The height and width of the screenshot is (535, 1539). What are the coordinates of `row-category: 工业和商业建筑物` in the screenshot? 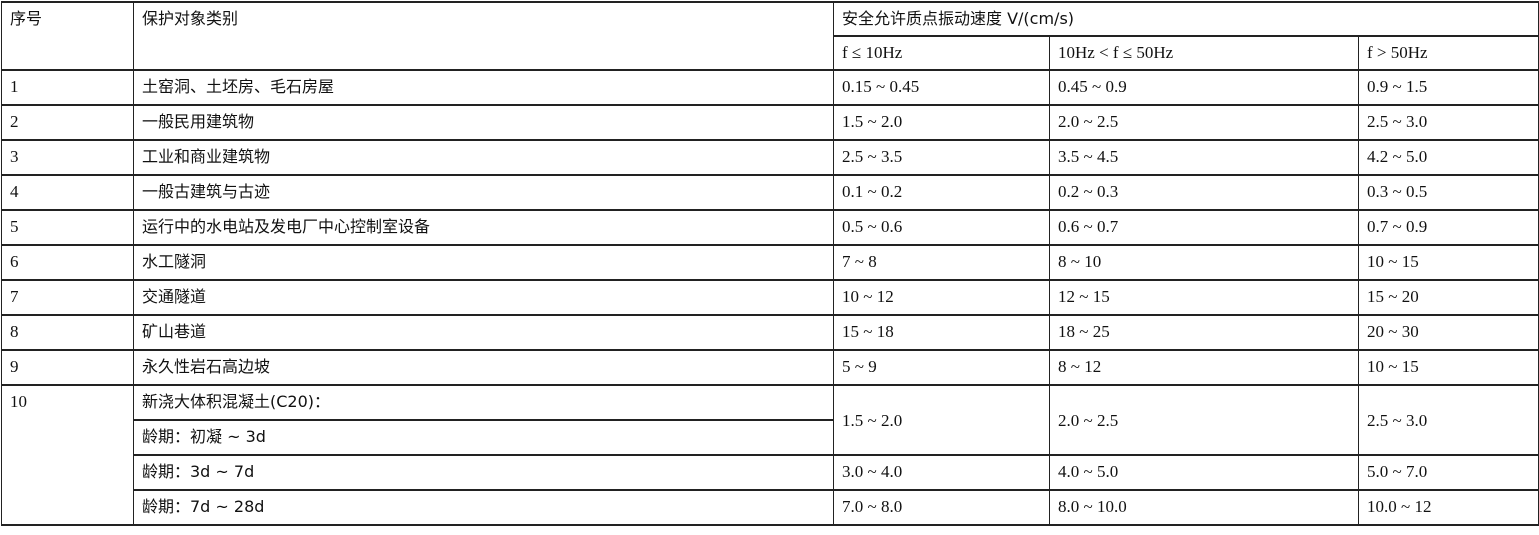 It's located at (483, 157).